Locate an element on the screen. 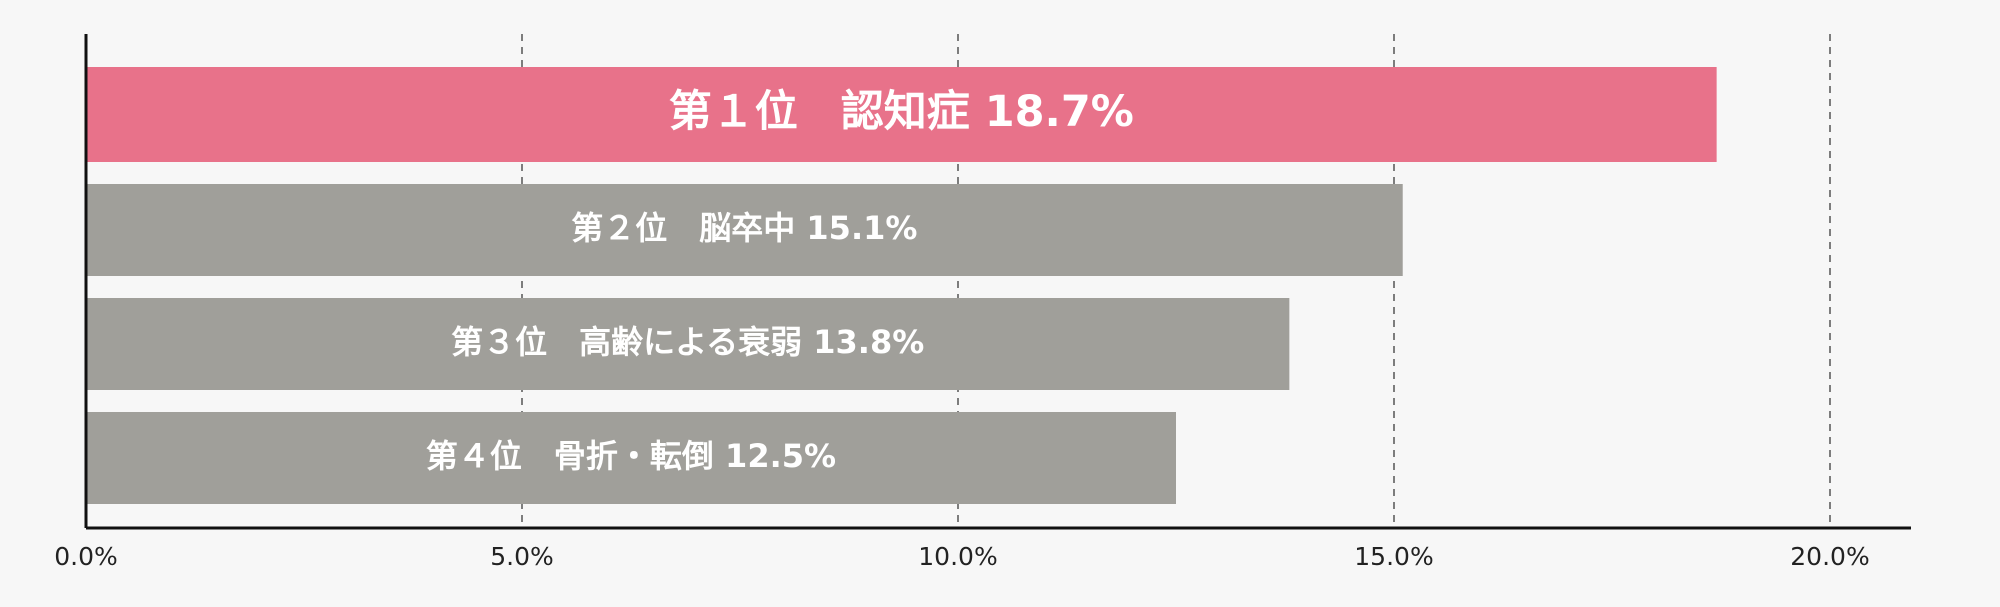 Image resolution: width=2000 pixels, height=607 pixels. bar-label-2: 第２位 脳卒中 15.1% is located at coordinates (744, 228).